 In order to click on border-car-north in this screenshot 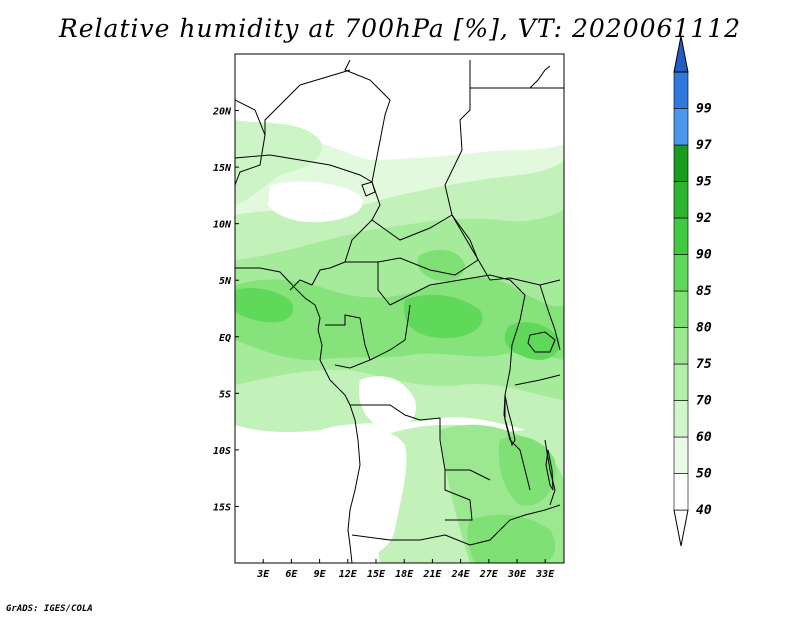, I will do `click(425, 237)`.